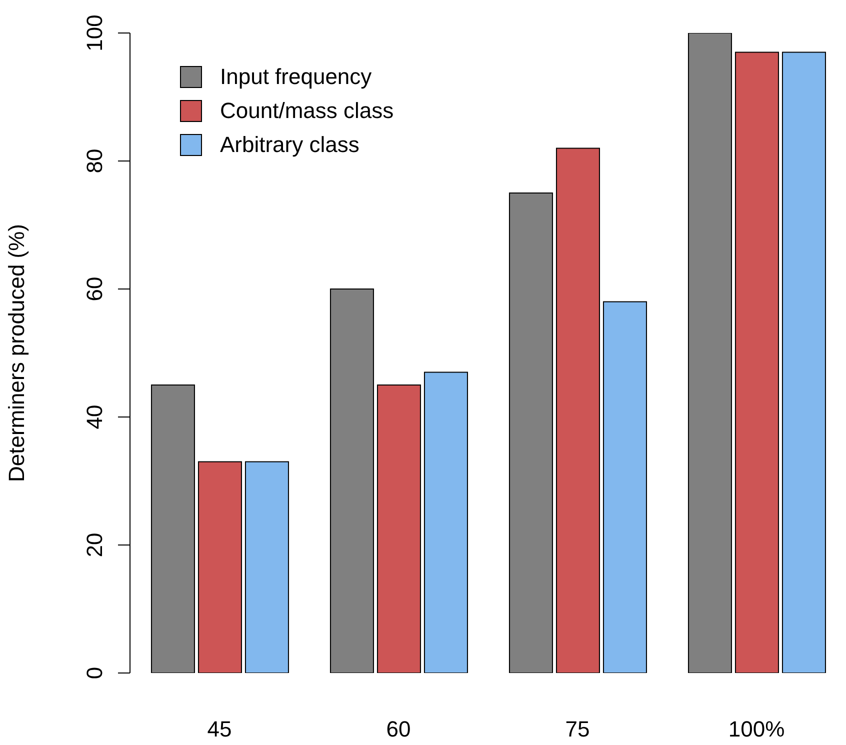 This screenshot has height=745, width=846. What do you see at coordinates (756, 729) in the screenshot?
I see `x-tick-label: 100%` at bounding box center [756, 729].